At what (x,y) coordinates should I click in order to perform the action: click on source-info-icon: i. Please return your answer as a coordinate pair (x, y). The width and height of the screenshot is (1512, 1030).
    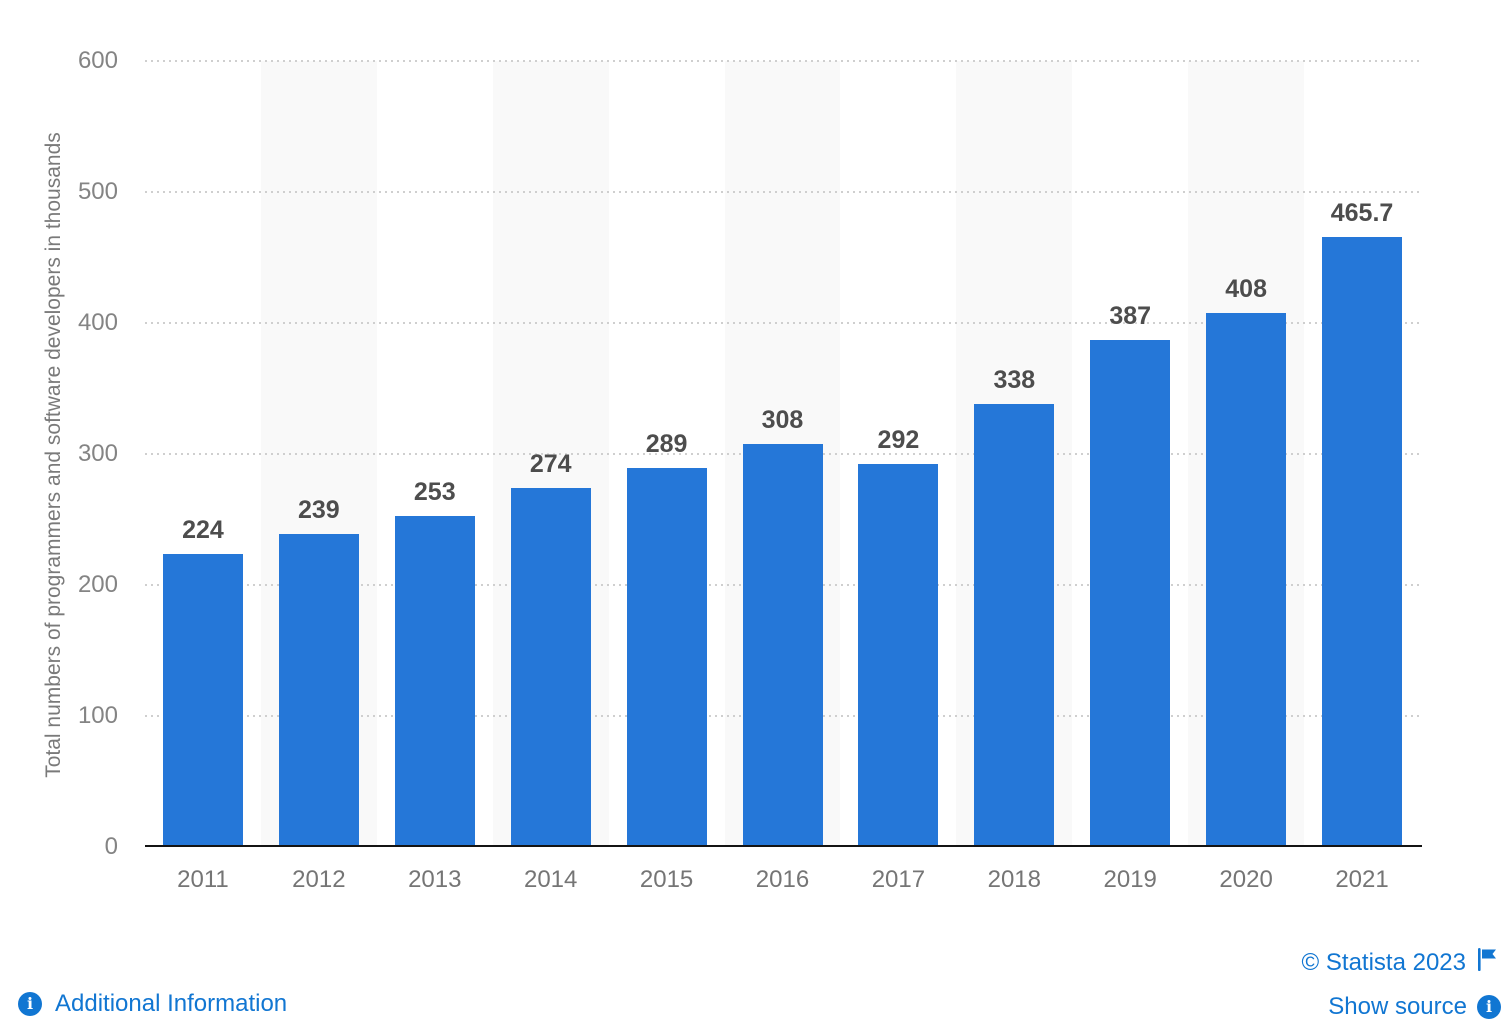
    Looking at the image, I should click on (1489, 1007).